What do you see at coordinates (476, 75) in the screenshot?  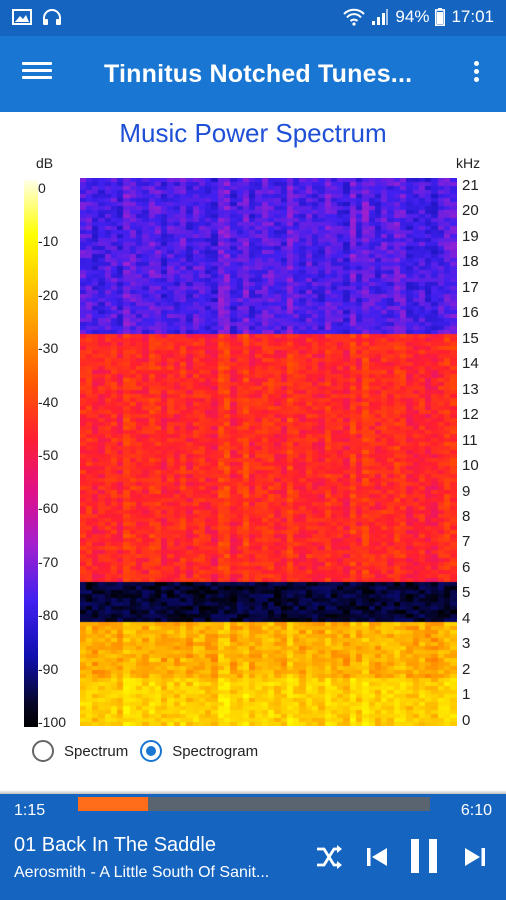 I see `more-options-icon` at bounding box center [476, 75].